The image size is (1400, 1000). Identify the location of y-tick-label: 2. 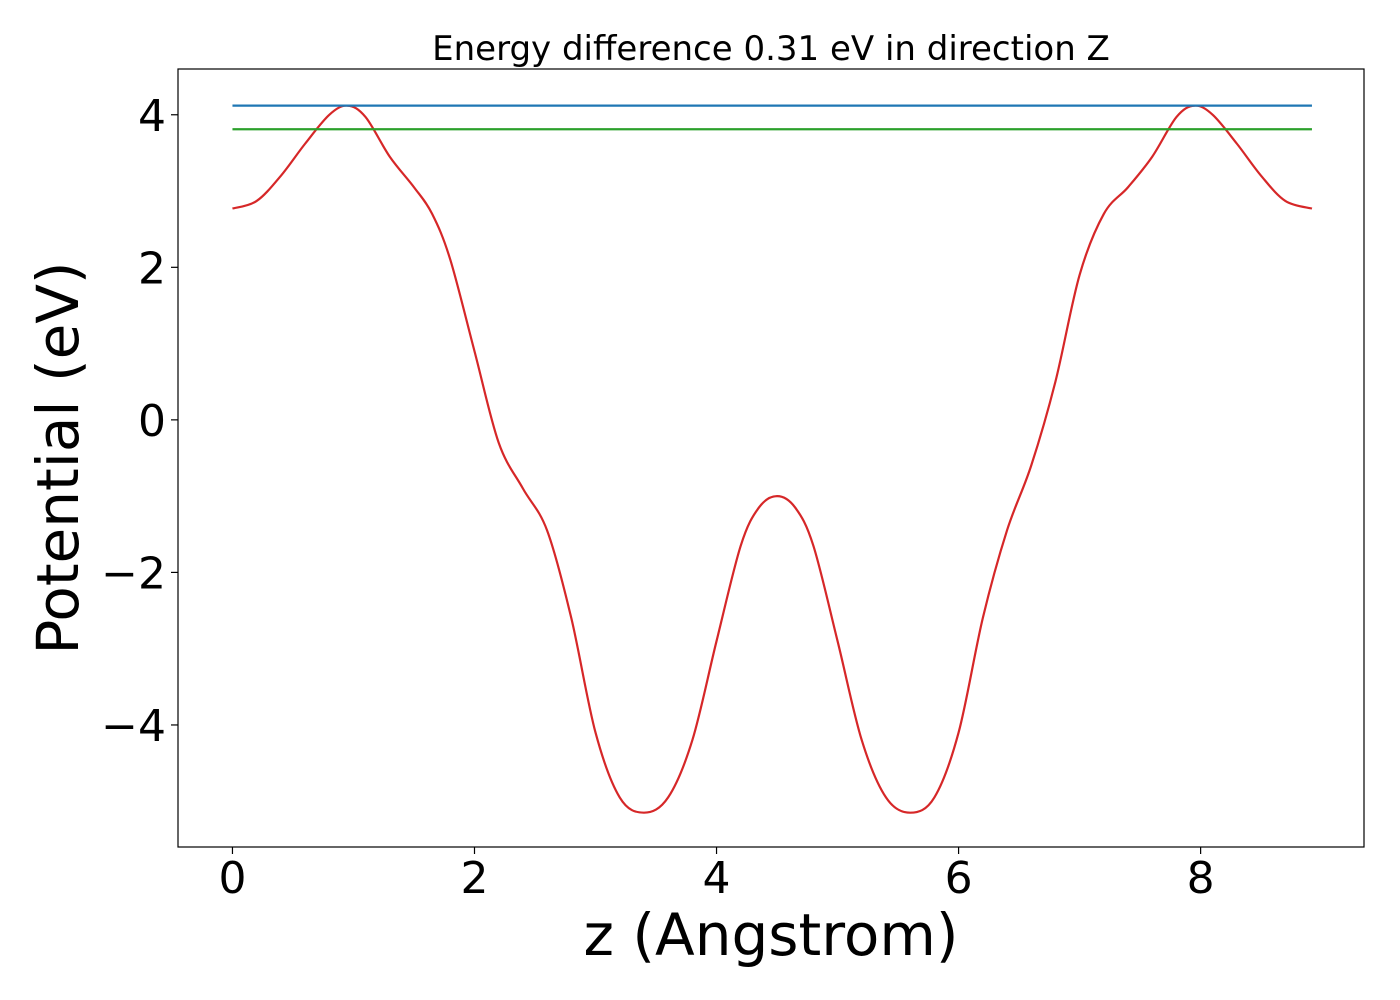
(152, 268).